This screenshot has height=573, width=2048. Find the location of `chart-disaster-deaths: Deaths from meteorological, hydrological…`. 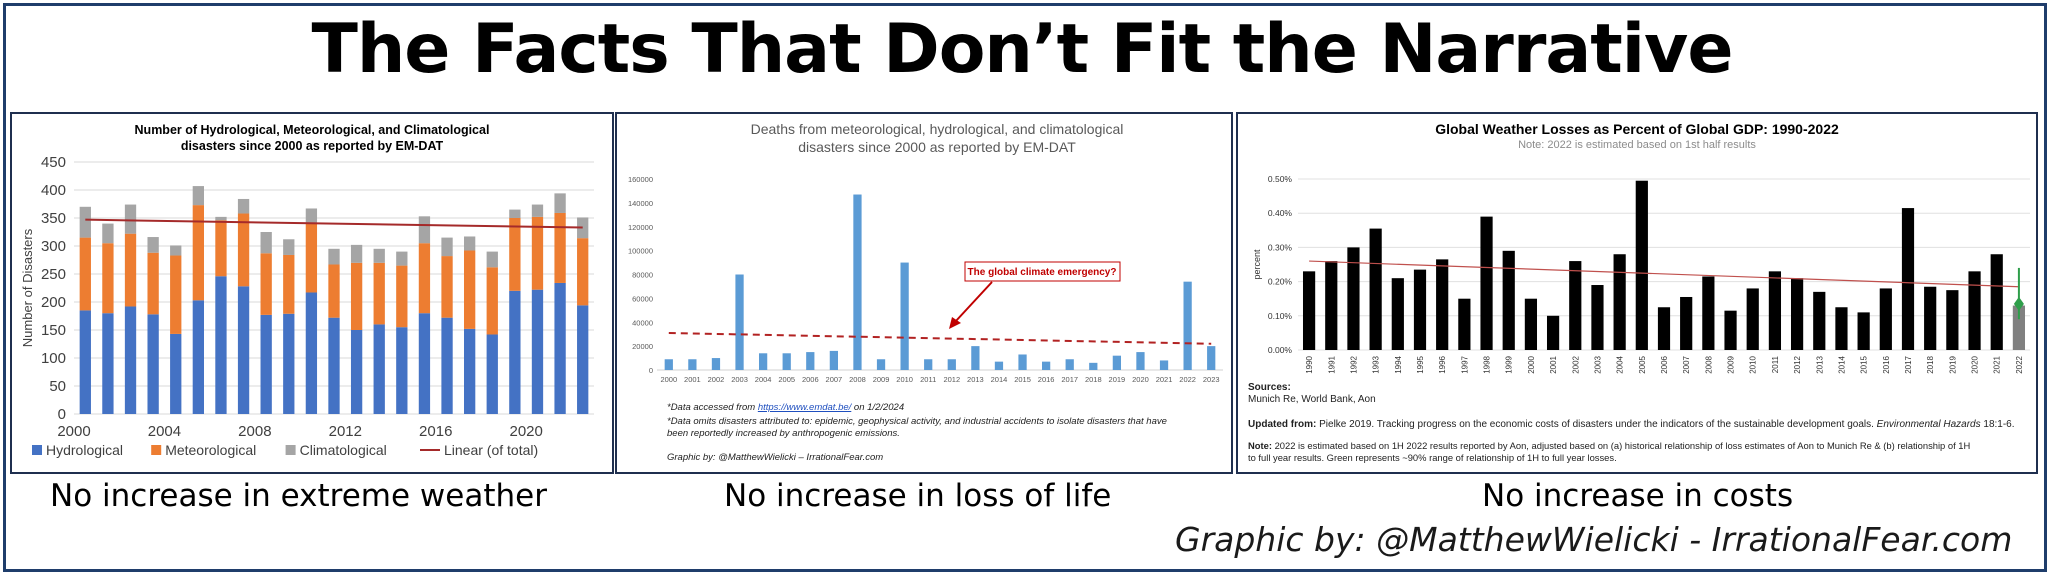

chart-disaster-deaths: Deaths from meteorological, hydrological… is located at coordinates (925, 252).